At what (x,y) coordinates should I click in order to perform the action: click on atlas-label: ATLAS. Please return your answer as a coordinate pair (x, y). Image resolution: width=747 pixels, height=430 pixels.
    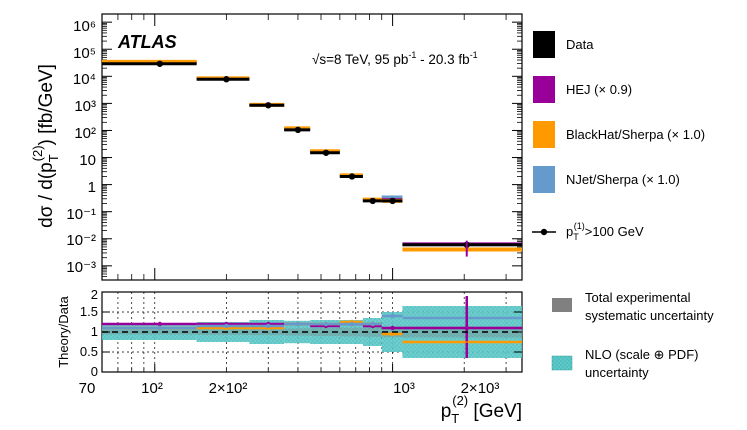
    Looking at the image, I should click on (147, 42).